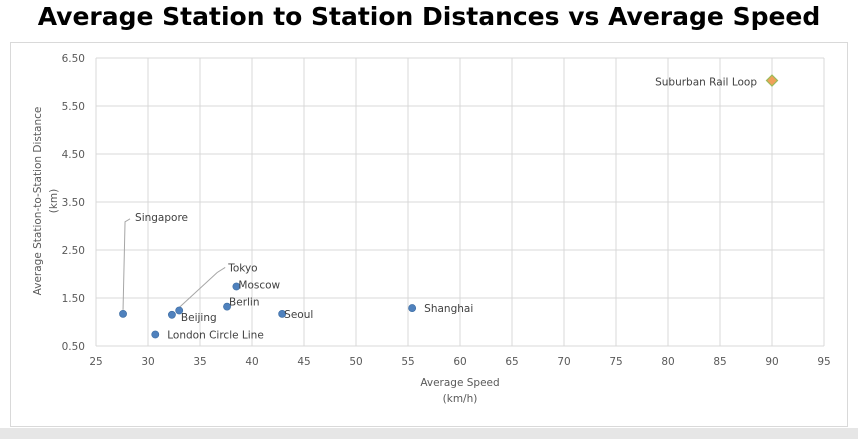 Image resolution: width=858 pixels, height=439 pixels. Describe the element at coordinates (448, 309) in the screenshot. I see `data-label-shanghai: Shanghai` at that location.